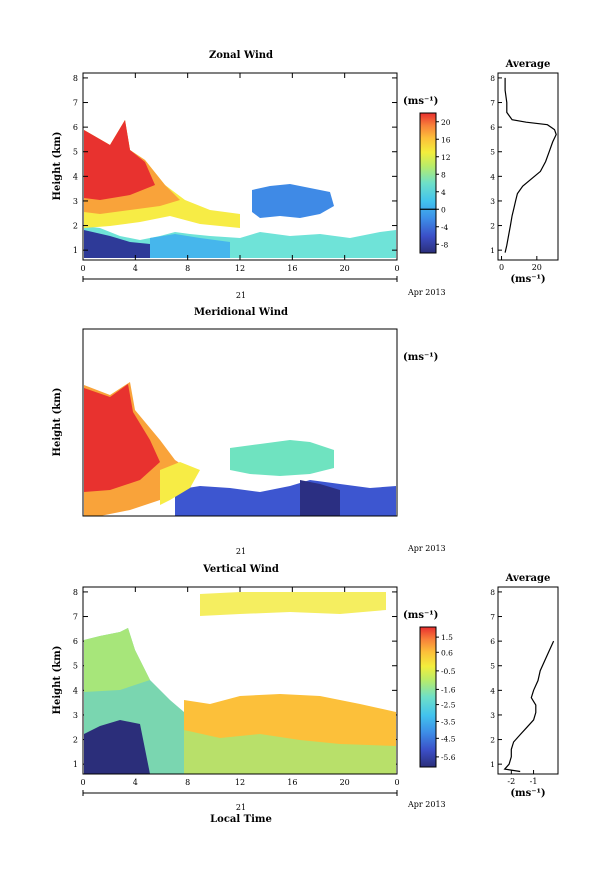 The height and width of the screenshot is (873, 610). What do you see at coordinates (446, 157) in the screenshot?
I see `colorbar-tick-label: 12` at bounding box center [446, 157].